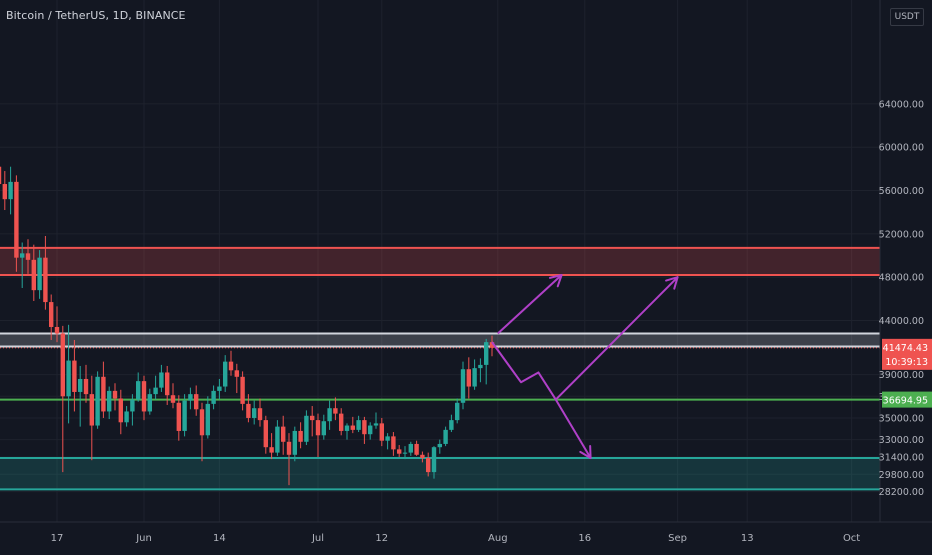  Describe the element at coordinates (57, 538) in the screenshot. I see `x-tick-label: 17` at that location.